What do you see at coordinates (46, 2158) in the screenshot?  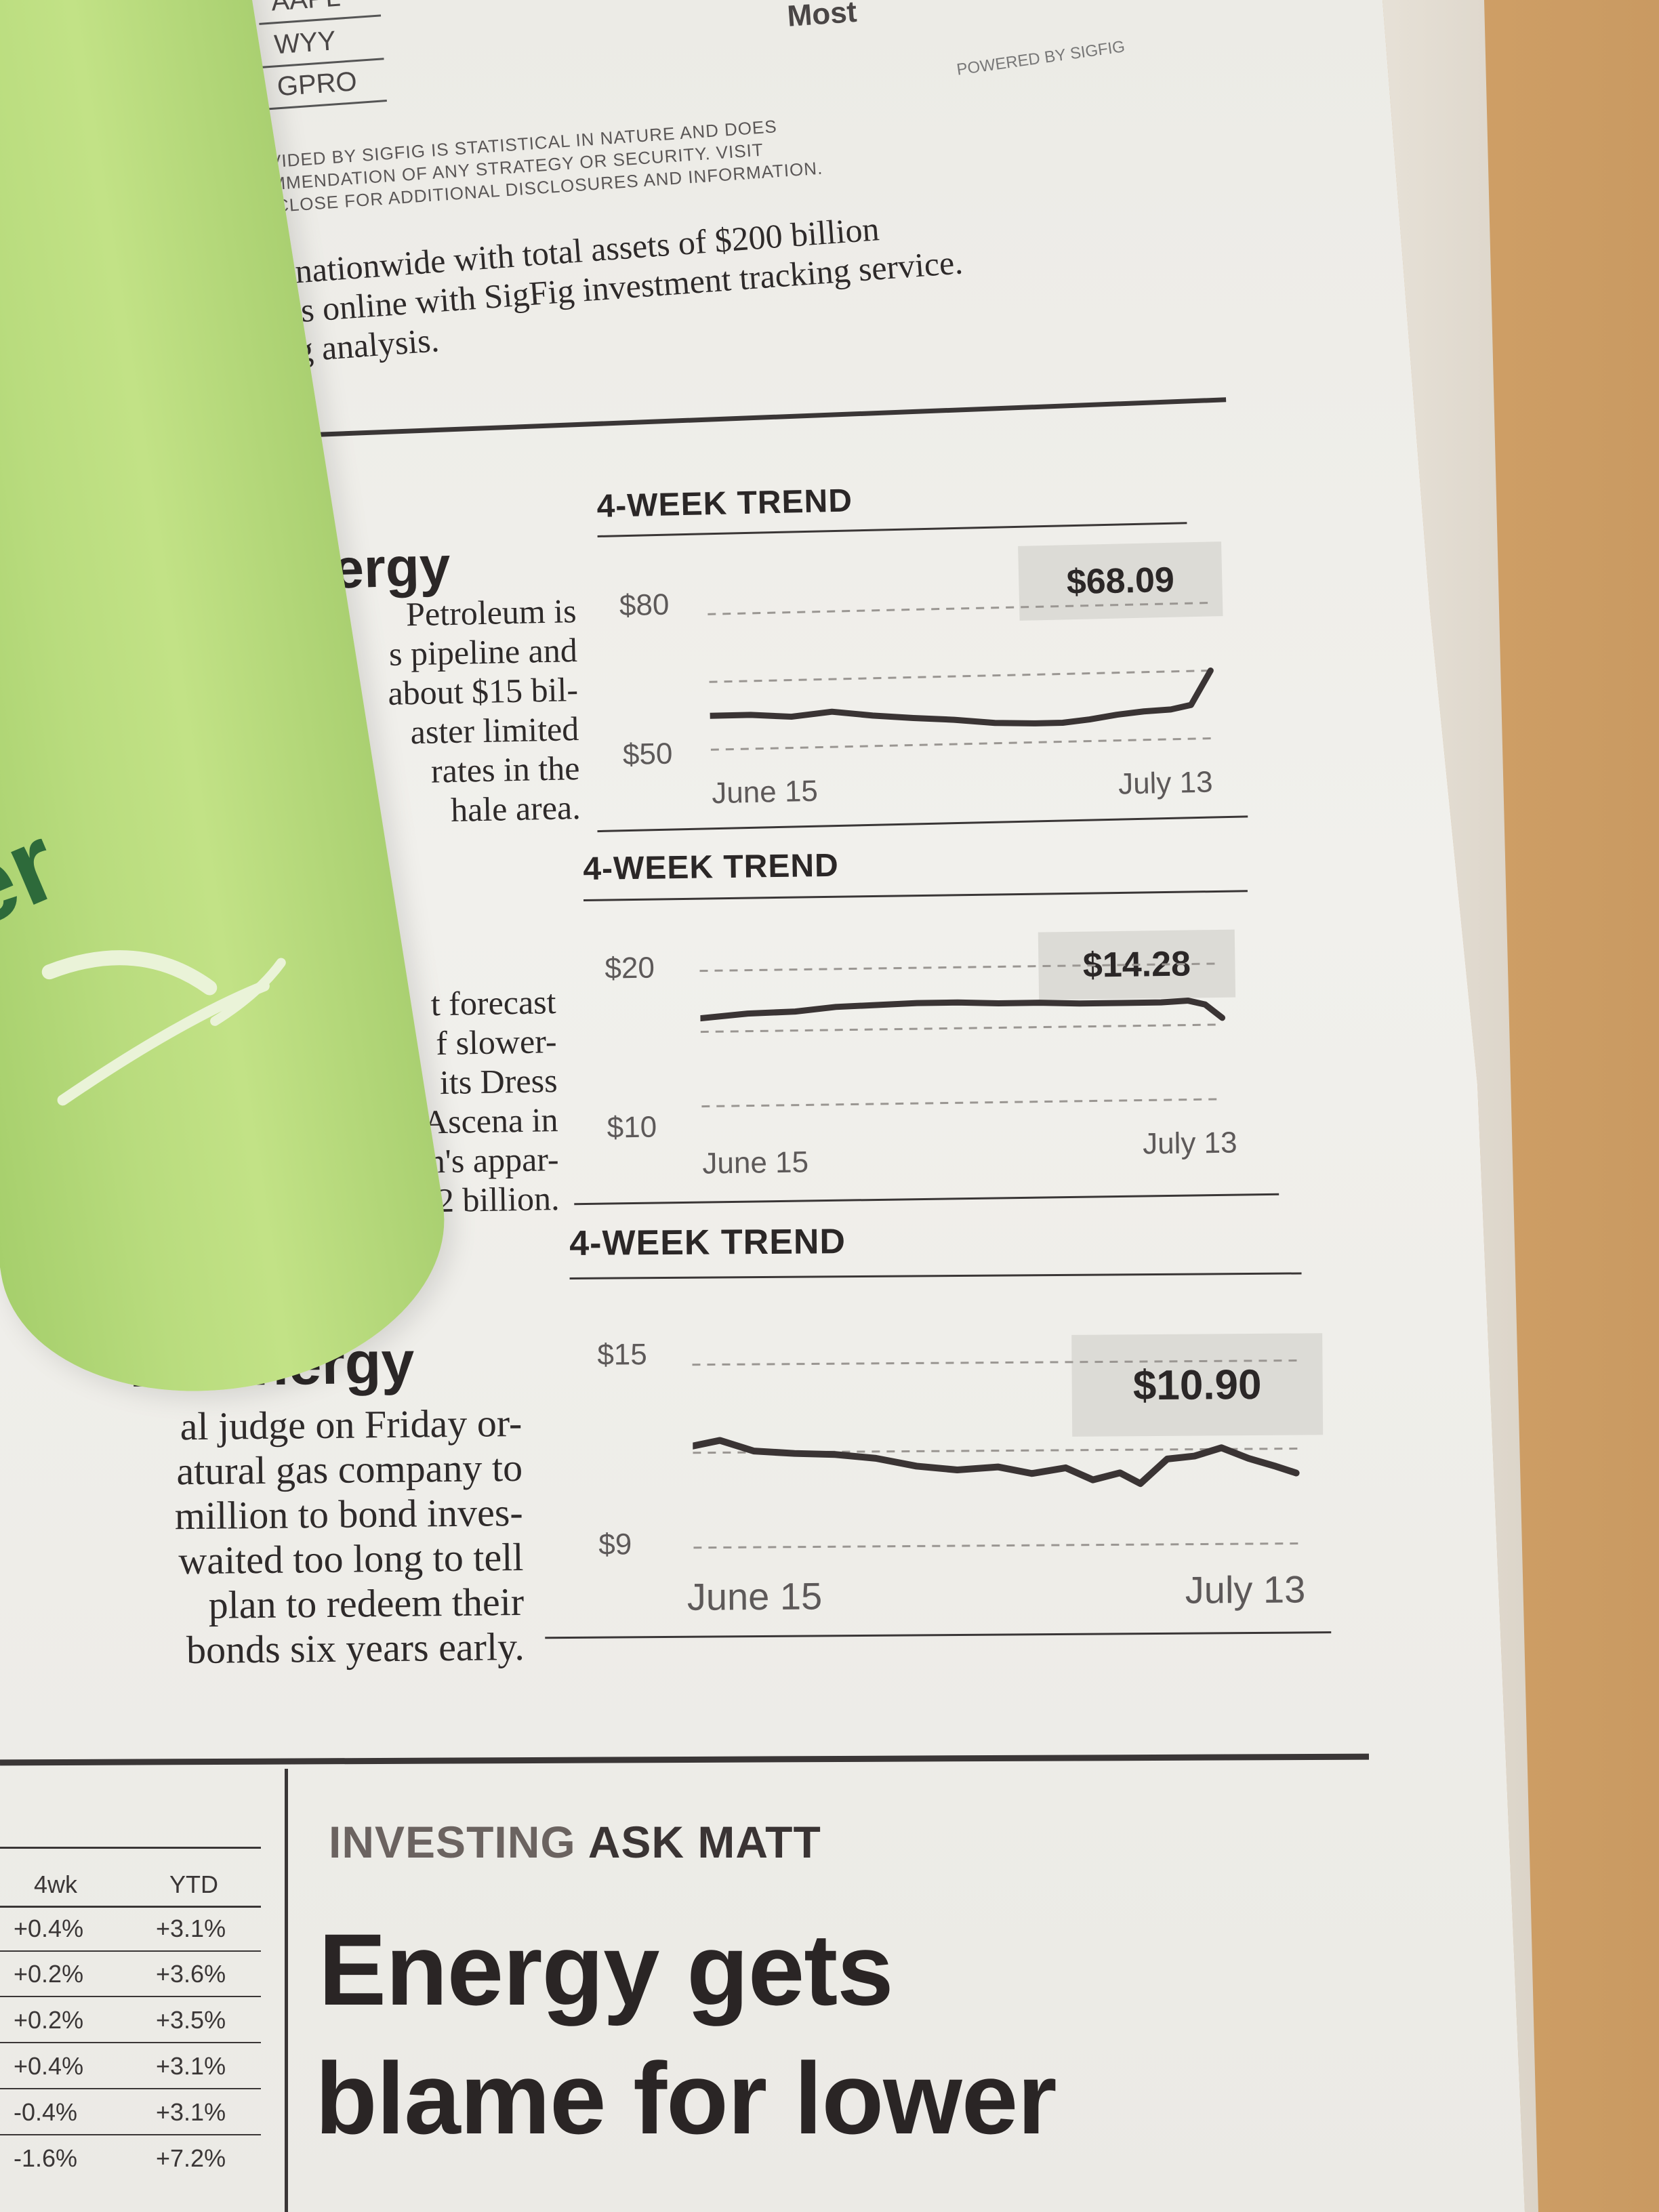 I see `table-cell: -1.6%` at bounding box center [46, 2158].